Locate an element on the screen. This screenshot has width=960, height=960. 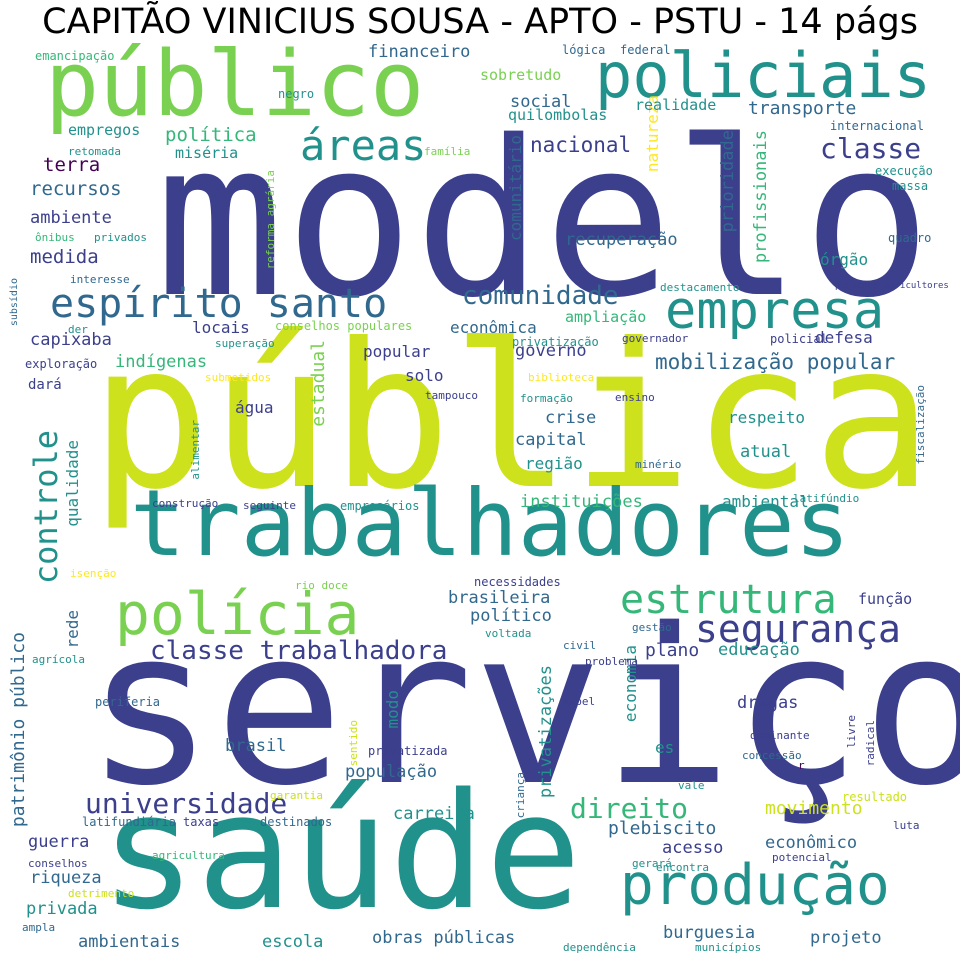
word-106: superação is located at coordinates (245, 343).